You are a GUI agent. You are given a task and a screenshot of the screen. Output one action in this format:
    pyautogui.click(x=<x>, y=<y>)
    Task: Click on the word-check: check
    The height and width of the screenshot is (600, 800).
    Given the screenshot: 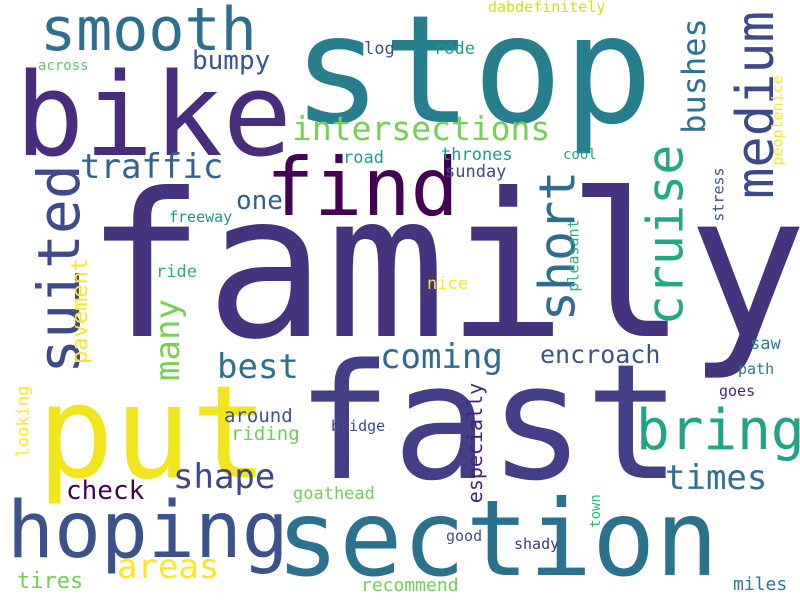 What is the action you would take?
    pyautogui.click(x=105, y=491)
    